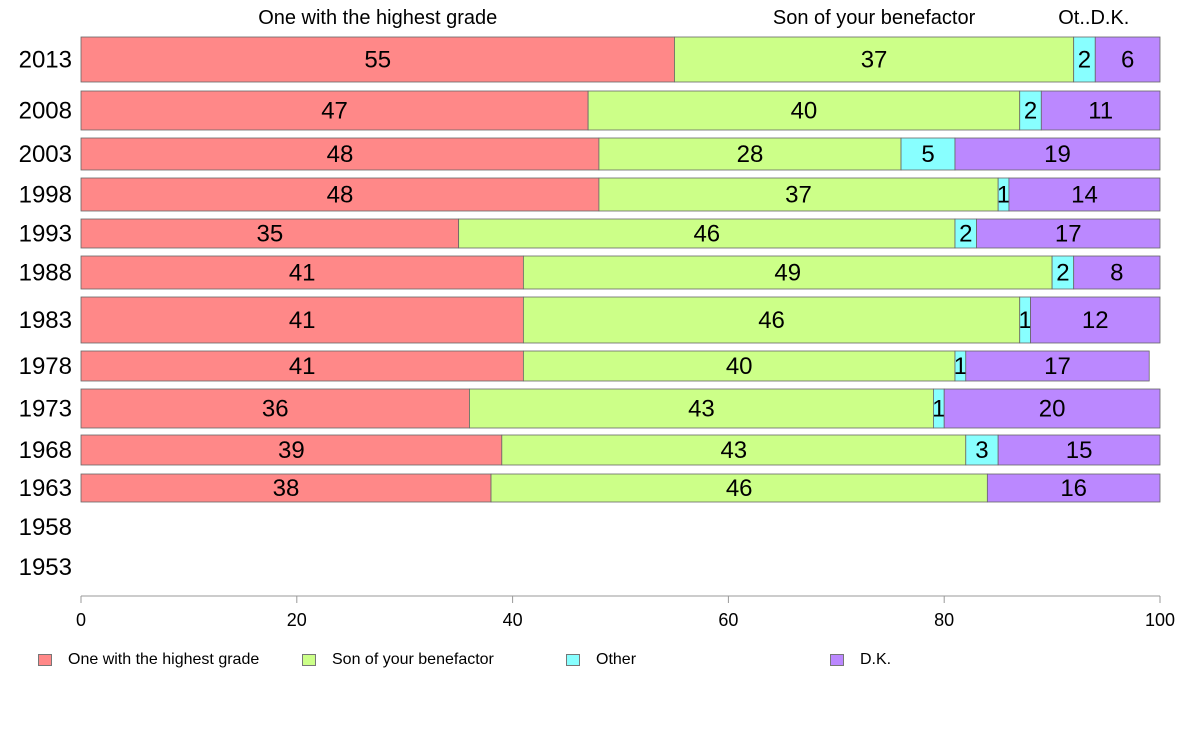  I want to click on top-label: Son of your benefactor, so click(874, 18).